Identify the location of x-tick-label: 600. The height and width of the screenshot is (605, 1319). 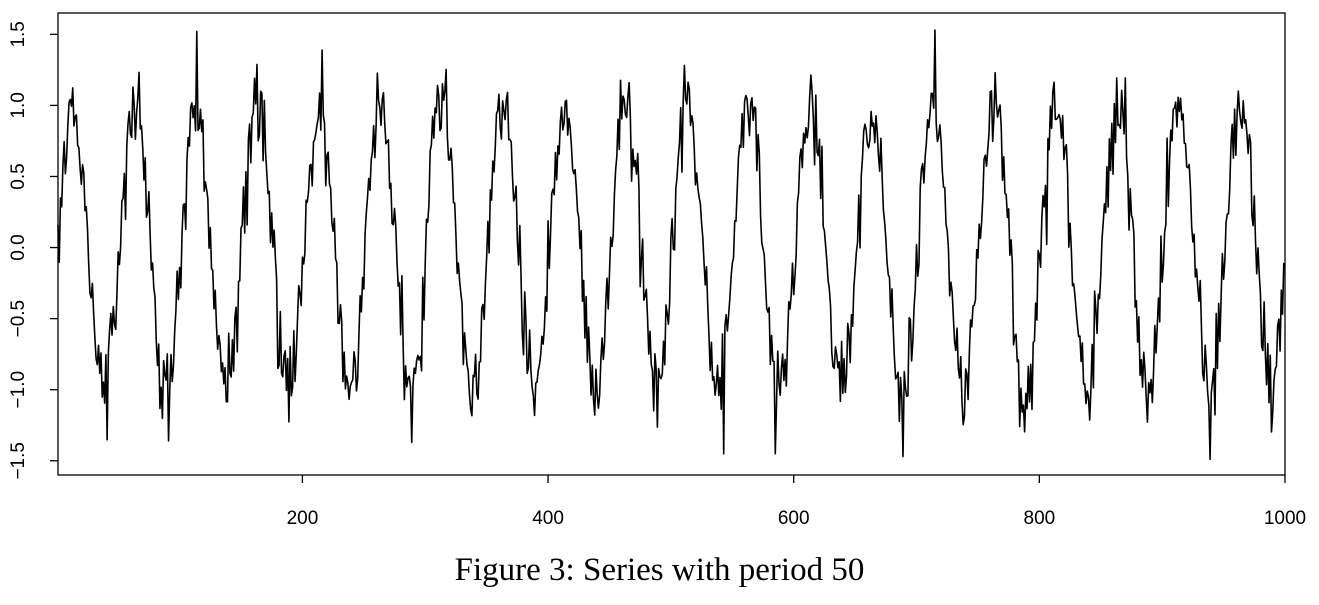
(794, 518).